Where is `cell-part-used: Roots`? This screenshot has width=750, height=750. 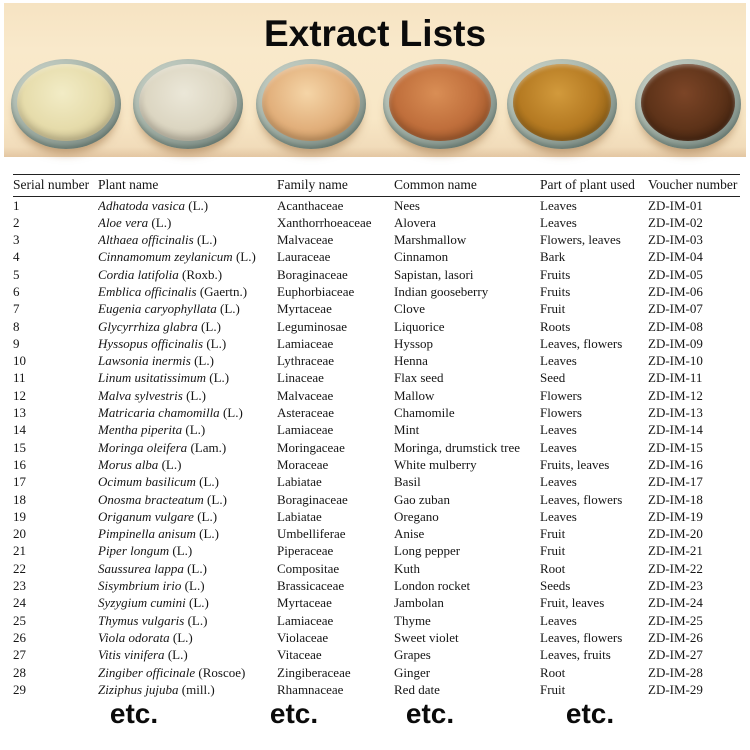
cell-part-used: Roots is located at coordinates (555, 326).